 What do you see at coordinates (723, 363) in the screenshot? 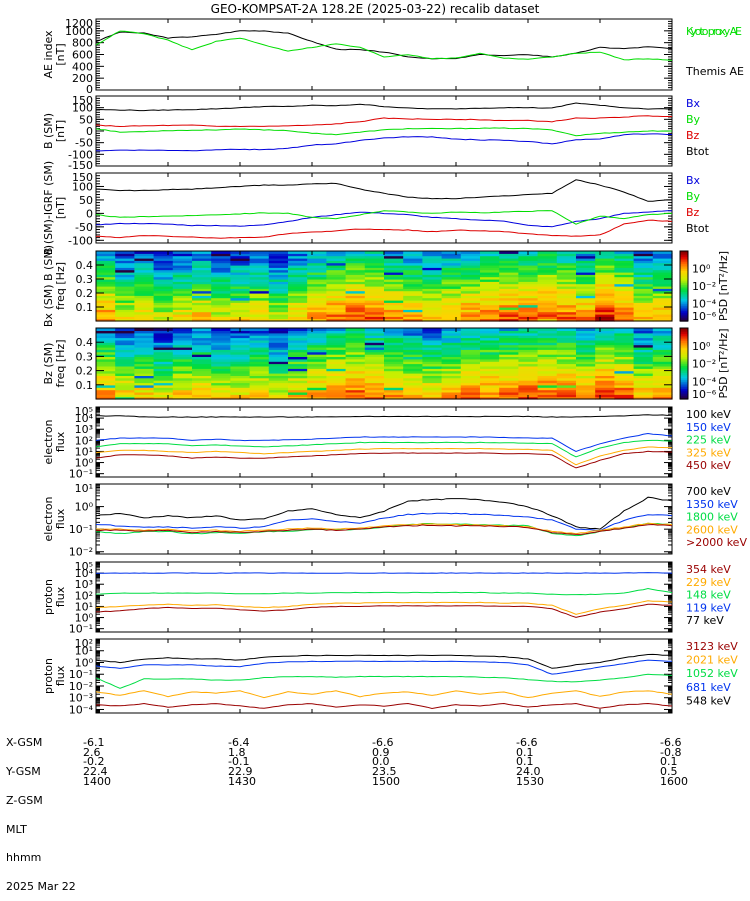
I see `colorbar-label: PSD [nT²/Hz]` at bounding box center [723, 363].